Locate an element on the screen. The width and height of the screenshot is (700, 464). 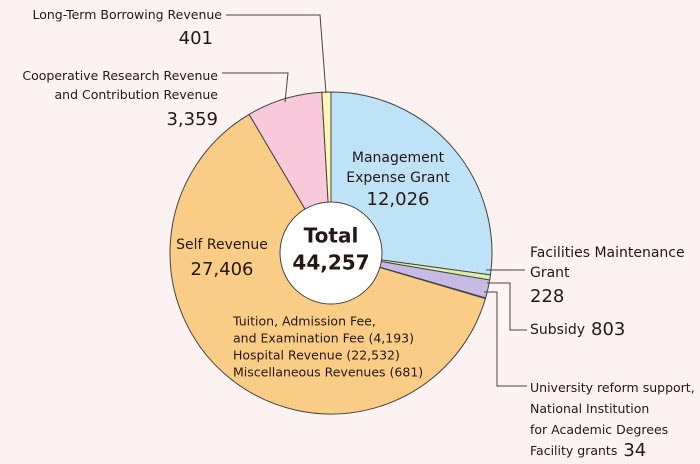
segment-value: 3,359 is located at coordinates (192, 119).